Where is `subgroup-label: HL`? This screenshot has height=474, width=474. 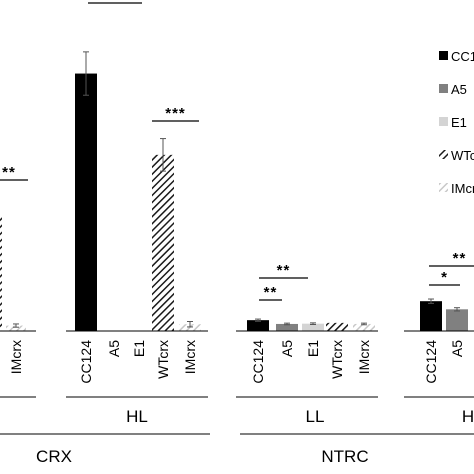 subgroup-label: HL is located at coordinates (137, 416).